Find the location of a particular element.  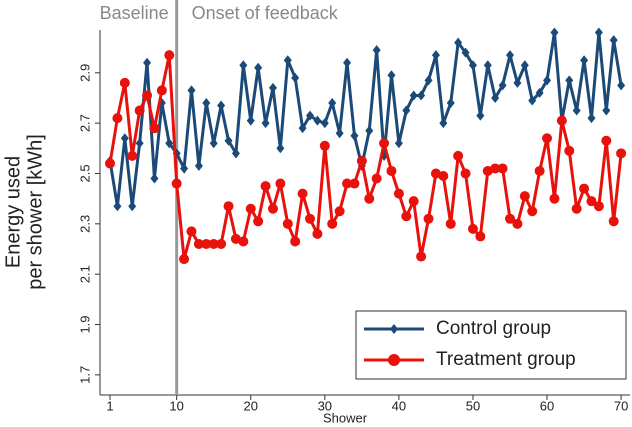

y-tick-label: 2.3 is located at coordinates (84, 224).